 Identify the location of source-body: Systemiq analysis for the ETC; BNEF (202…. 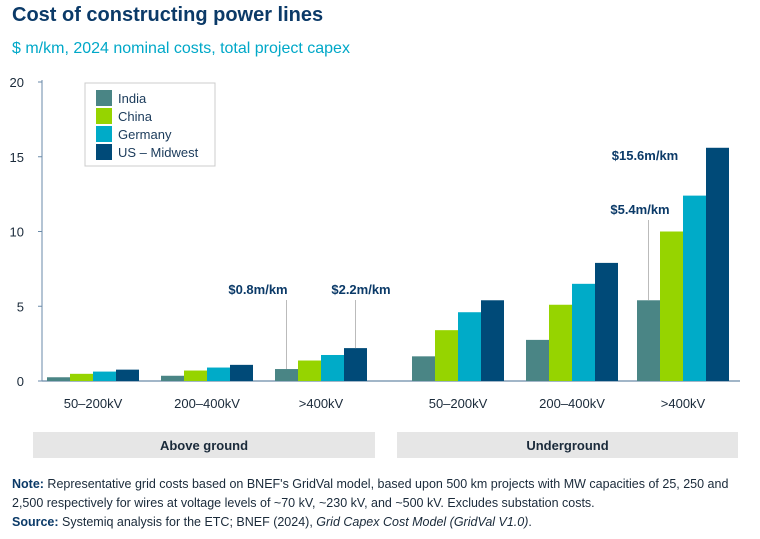
(187, 522).